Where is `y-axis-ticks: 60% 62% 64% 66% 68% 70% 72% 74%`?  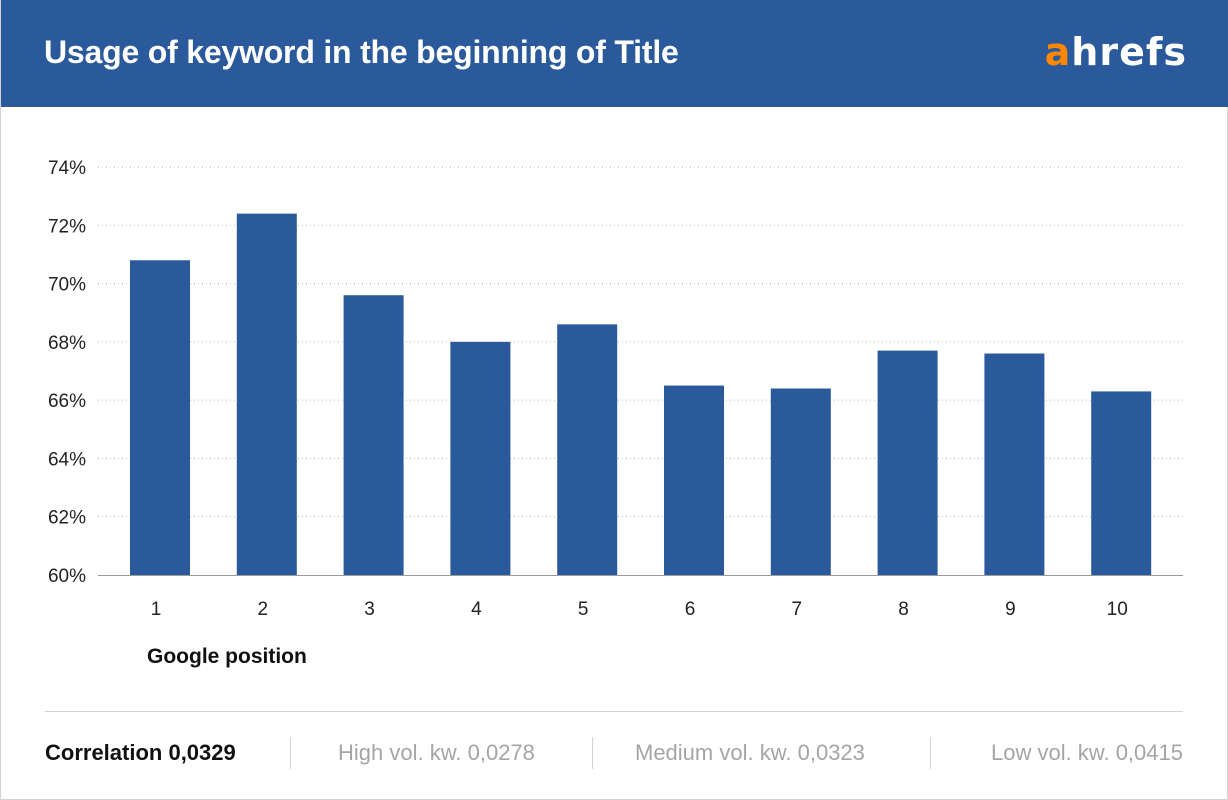
y-axis-ticks: 60% 62% 64% 66% 68% 70% 72% 74% is located at coordinates (67, 372).